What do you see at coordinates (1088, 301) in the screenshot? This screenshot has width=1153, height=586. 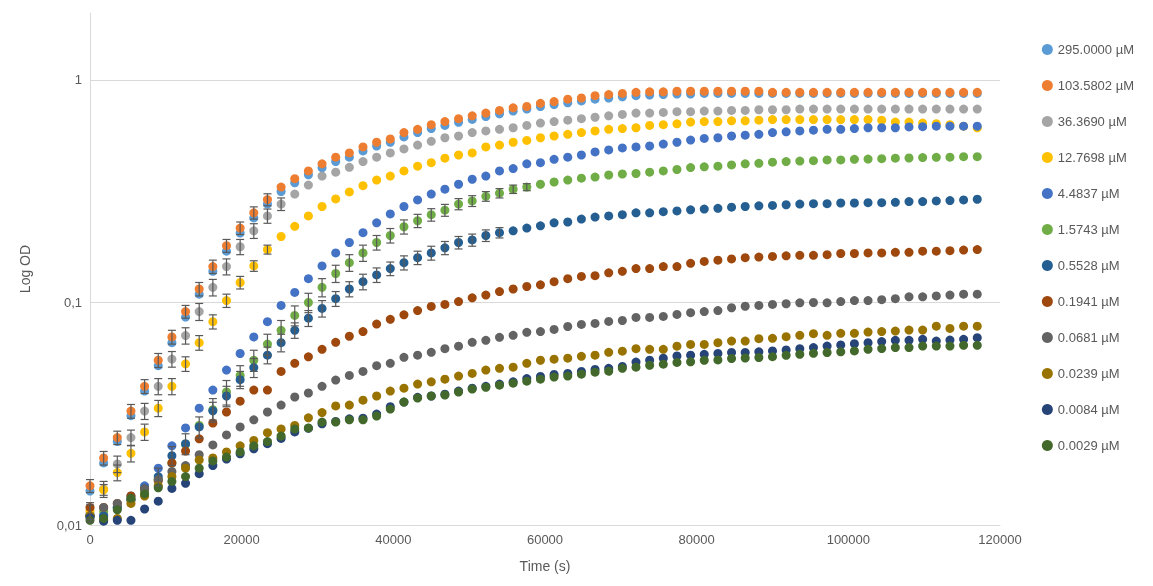 I see `legend-label: 0.1941 µM` at bounding box center [1088, 301].